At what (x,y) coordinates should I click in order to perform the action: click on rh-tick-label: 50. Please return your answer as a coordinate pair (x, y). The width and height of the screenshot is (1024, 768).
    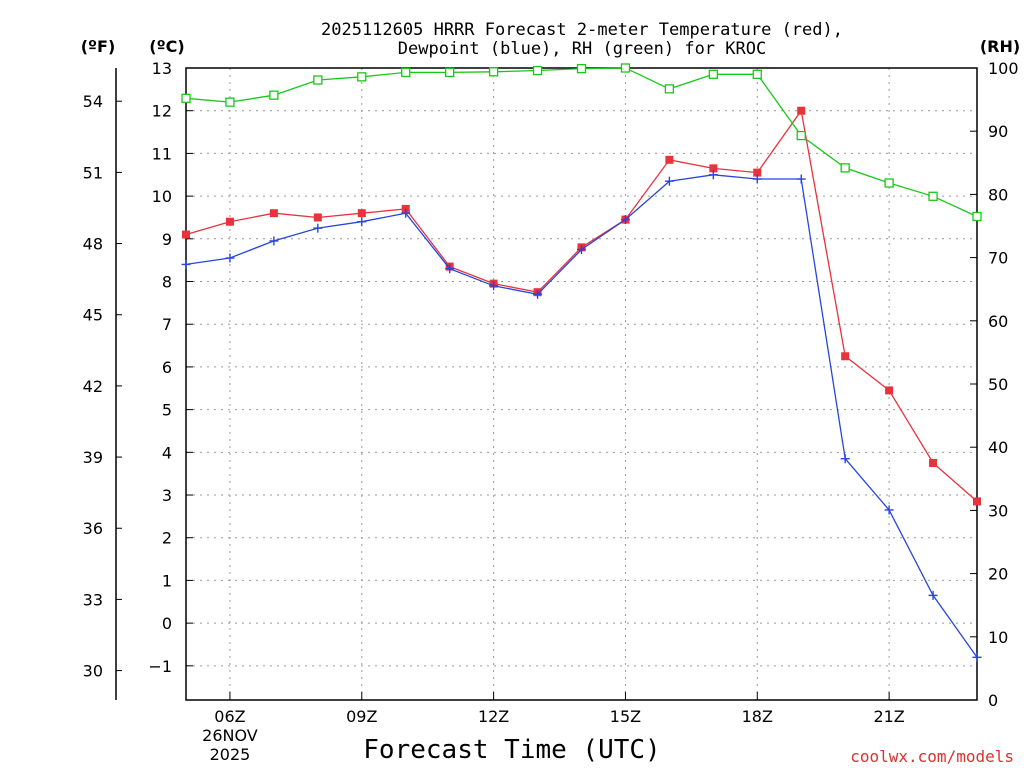
    Looking at the image, I should click on (998, 384).